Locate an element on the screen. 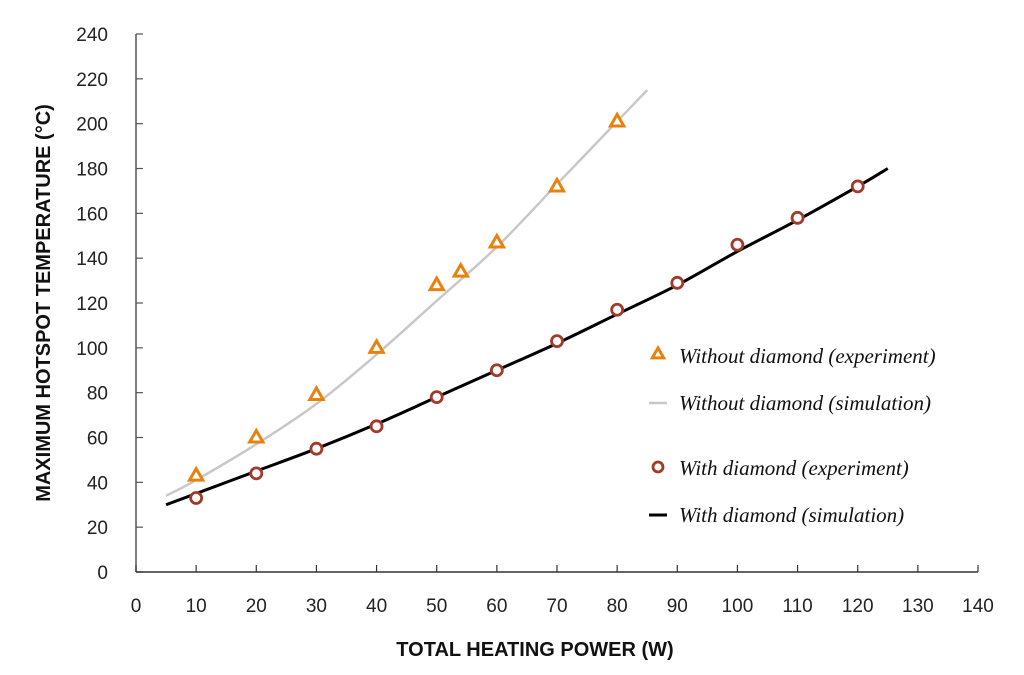 The width and height of the screenshot is (1024, 675). legend-circle-icon is located at coordinates (658, 467).